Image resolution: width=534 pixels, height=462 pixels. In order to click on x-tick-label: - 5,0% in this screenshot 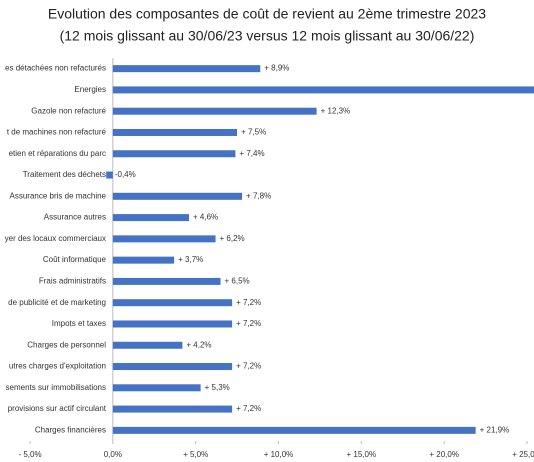, I will do `click(29, 454)`.